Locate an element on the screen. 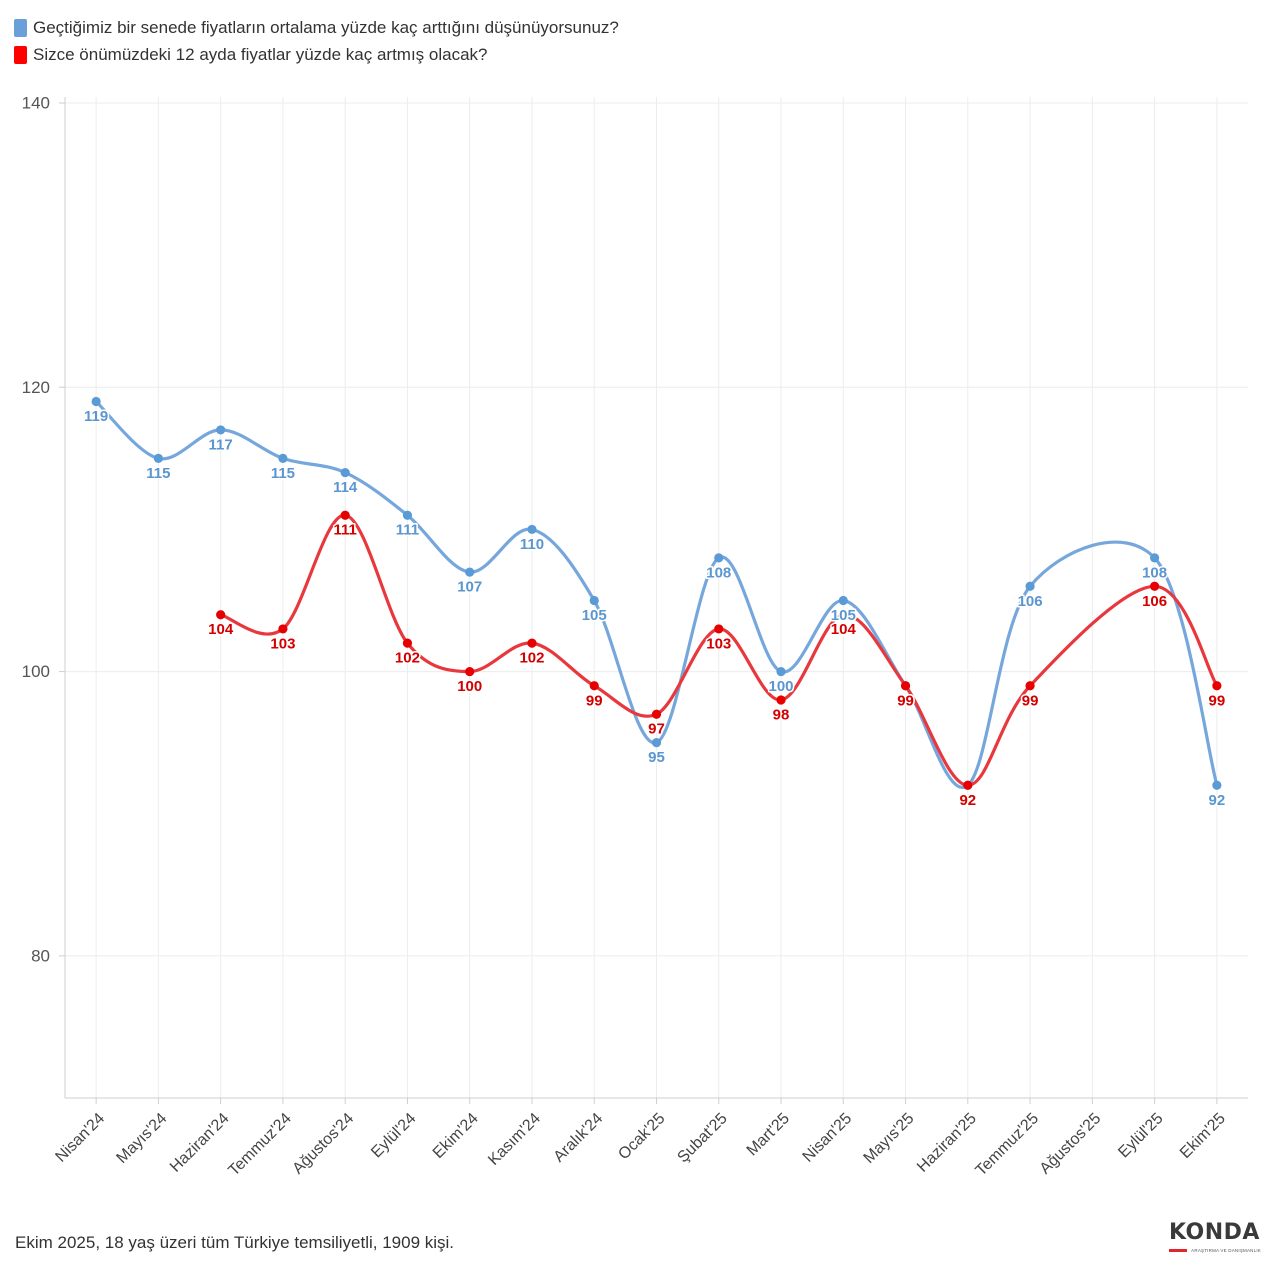  x-tick-label: Temmuz'24 is located at coordinates (260, 1145).